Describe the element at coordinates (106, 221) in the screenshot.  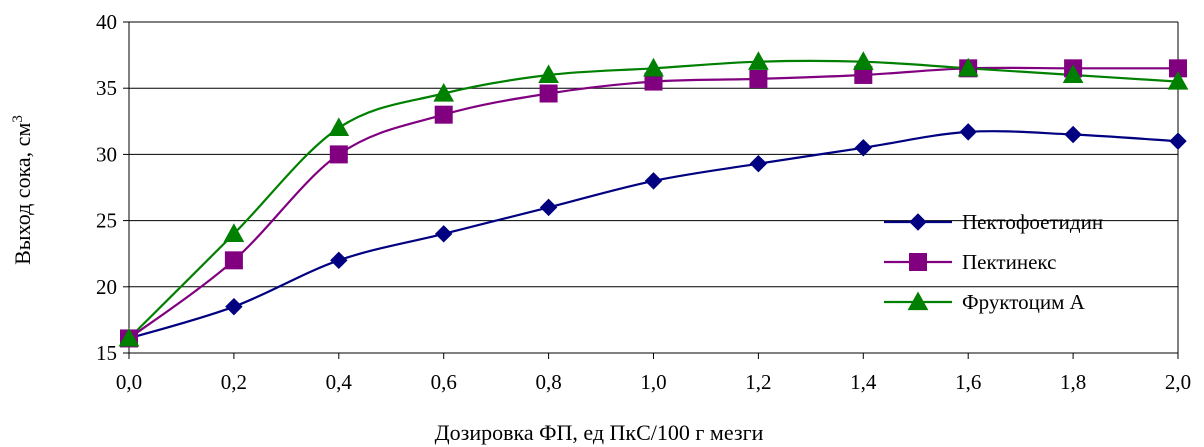
I see `y-tick-label: 25` at that location.